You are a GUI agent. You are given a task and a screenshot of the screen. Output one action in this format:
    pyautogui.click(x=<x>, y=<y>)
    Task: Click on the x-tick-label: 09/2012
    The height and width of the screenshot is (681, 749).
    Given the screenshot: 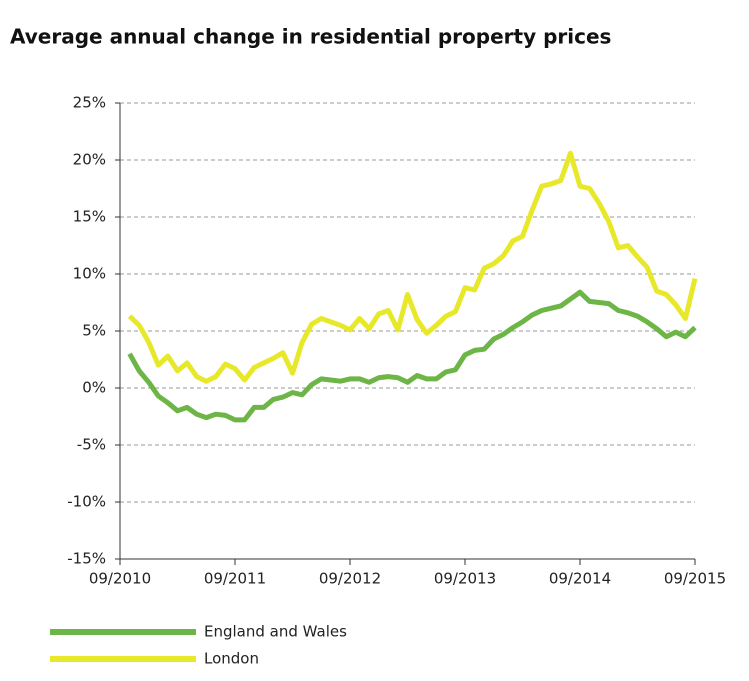 What is the action you would take?
    pyautogui.click(x=350, y=579)
    